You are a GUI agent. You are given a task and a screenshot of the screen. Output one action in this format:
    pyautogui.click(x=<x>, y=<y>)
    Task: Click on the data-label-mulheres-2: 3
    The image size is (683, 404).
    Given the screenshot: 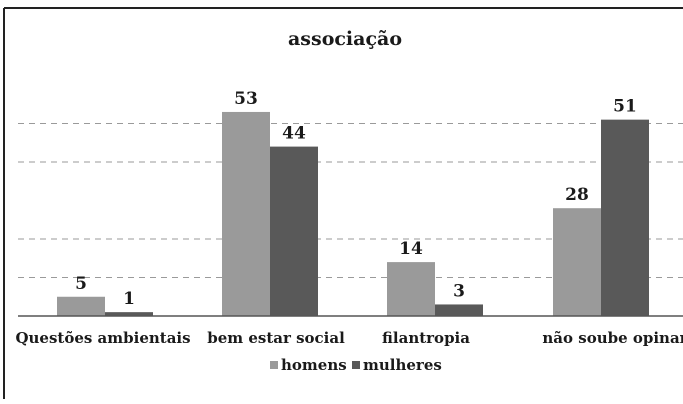 What is the action you would take?
    pyautogui.click(x=459, y=291)
    